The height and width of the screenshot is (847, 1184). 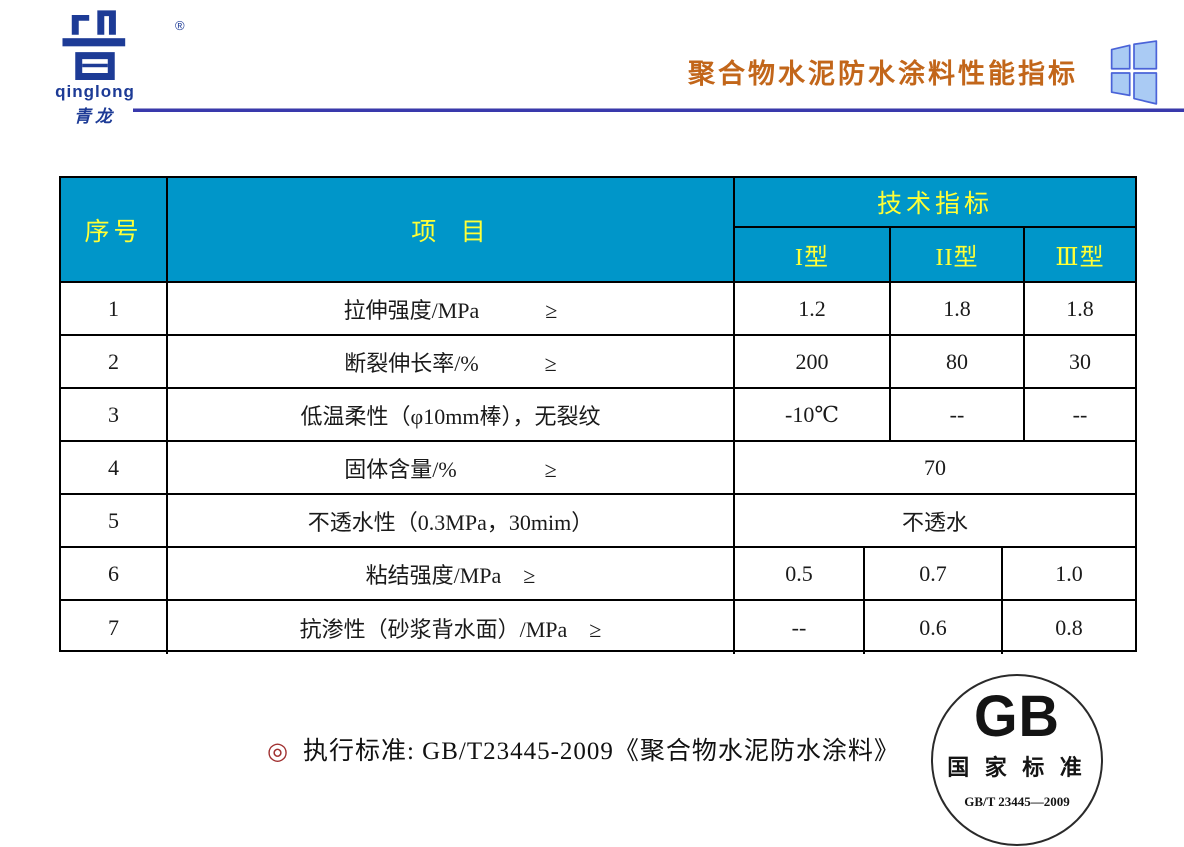 What do you see at coordinates (114, 467) in the screenshot?
I see `row-no: 4` at bounding box center [114, 467].